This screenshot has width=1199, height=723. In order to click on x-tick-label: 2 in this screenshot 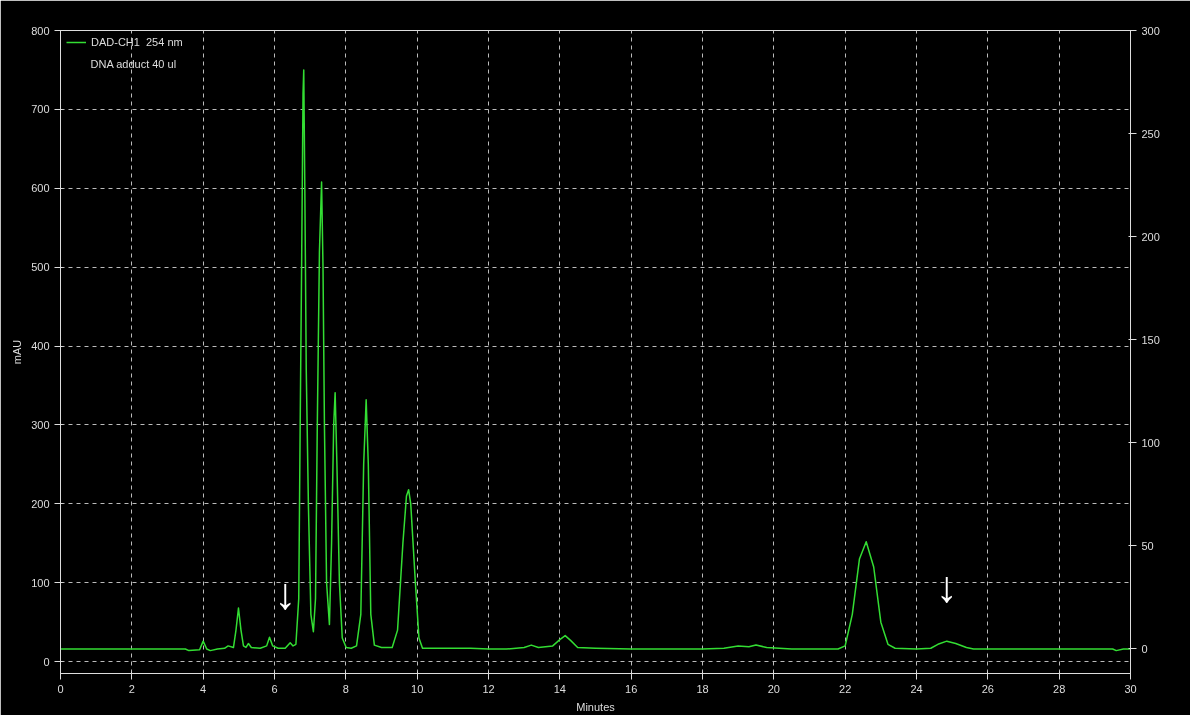, I will do `click(131, 688)`.